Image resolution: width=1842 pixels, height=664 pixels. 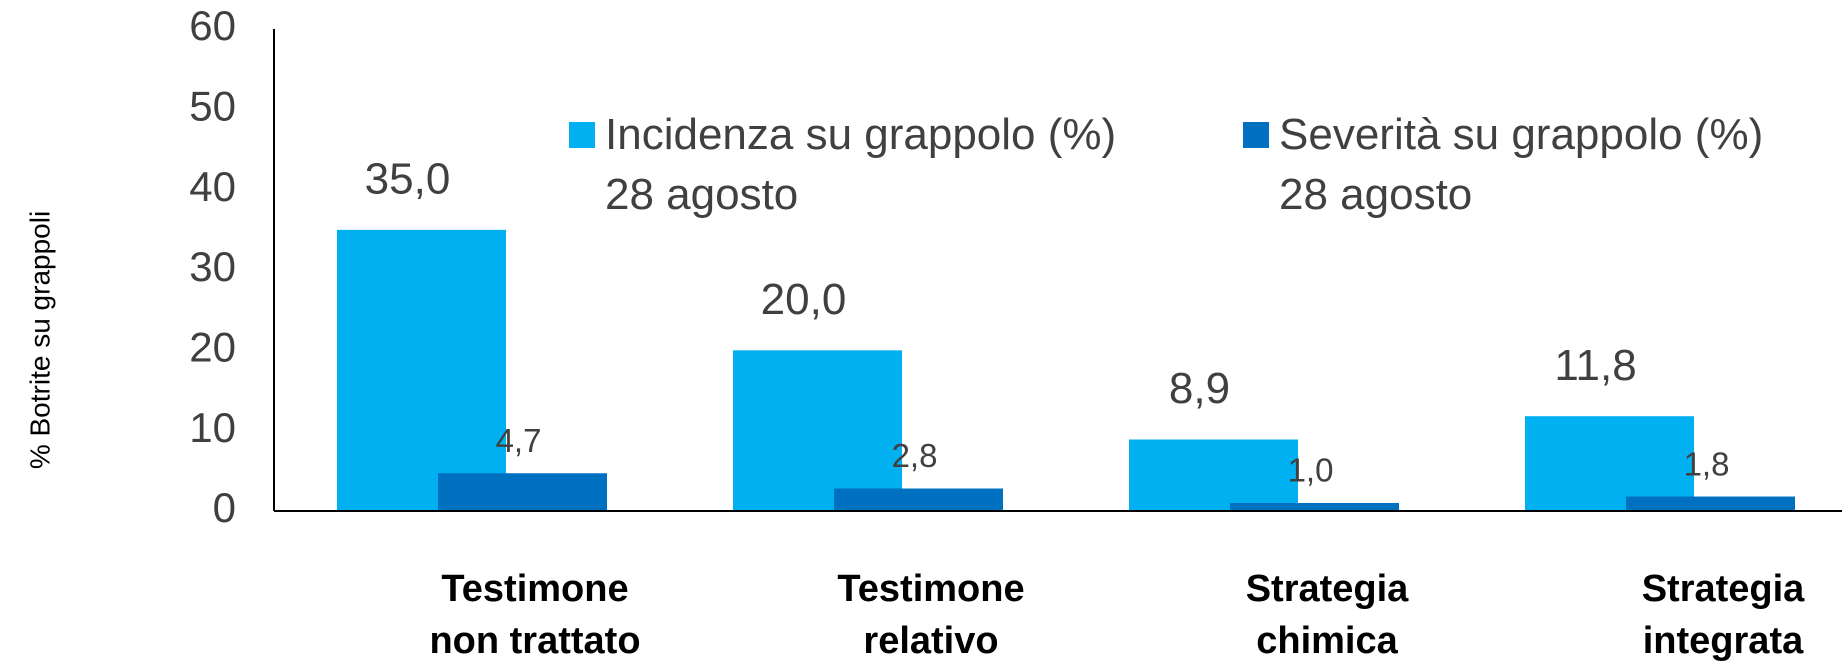 What do you see at coordinates (534, 615) in the screenshot?
I see `x-tick-label: Testimone non trattato` at bounding box center [534, 615].